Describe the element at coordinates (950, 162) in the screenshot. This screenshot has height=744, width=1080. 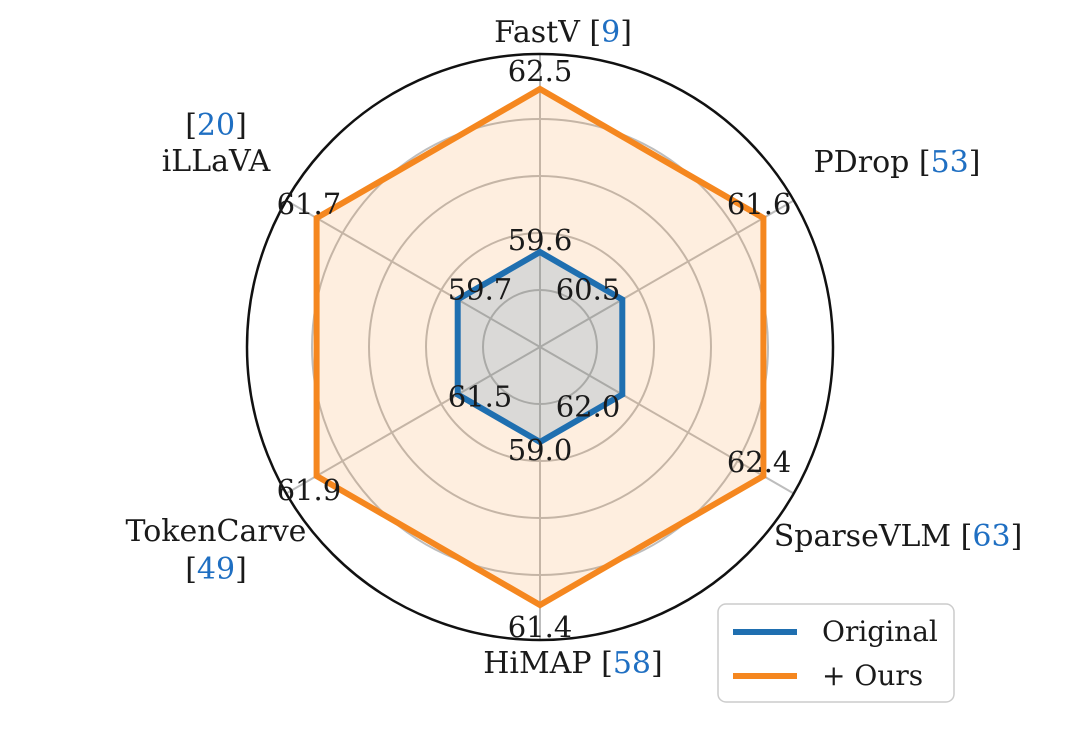
I see `axis-ref-pdrop: 53` at that location.